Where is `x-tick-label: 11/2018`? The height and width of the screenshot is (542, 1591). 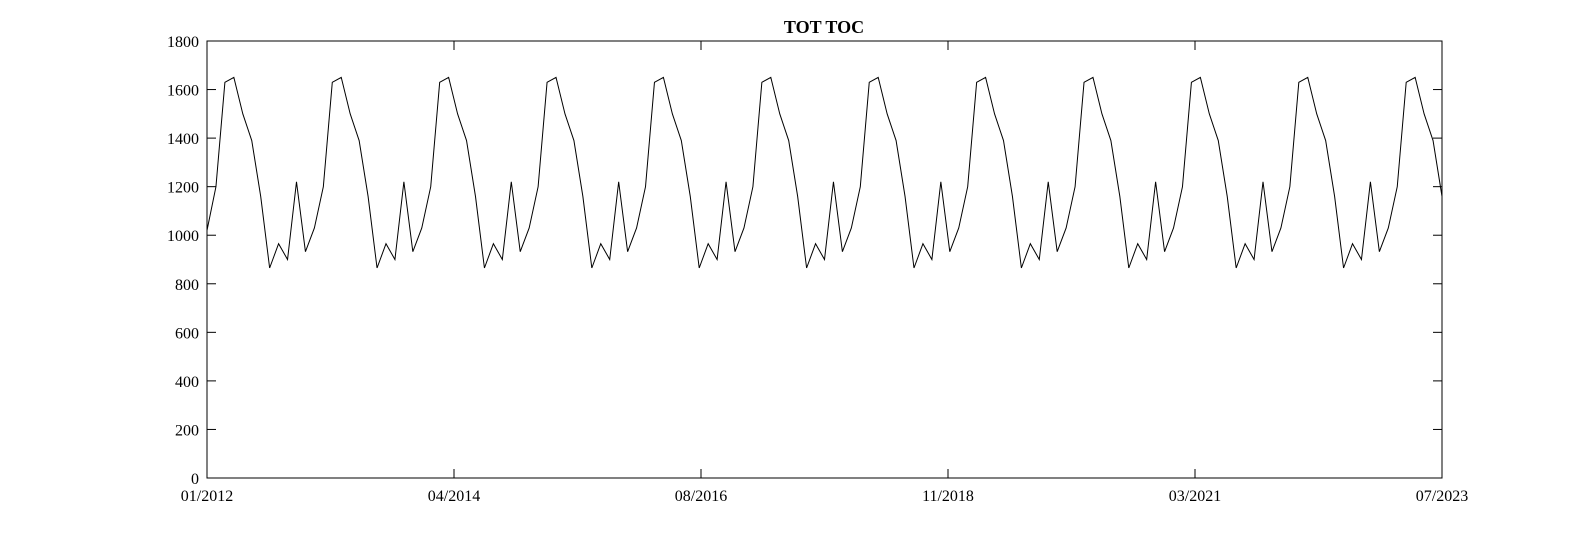
x-tick-label: 11/2018 is located at coordinates (948, 496).